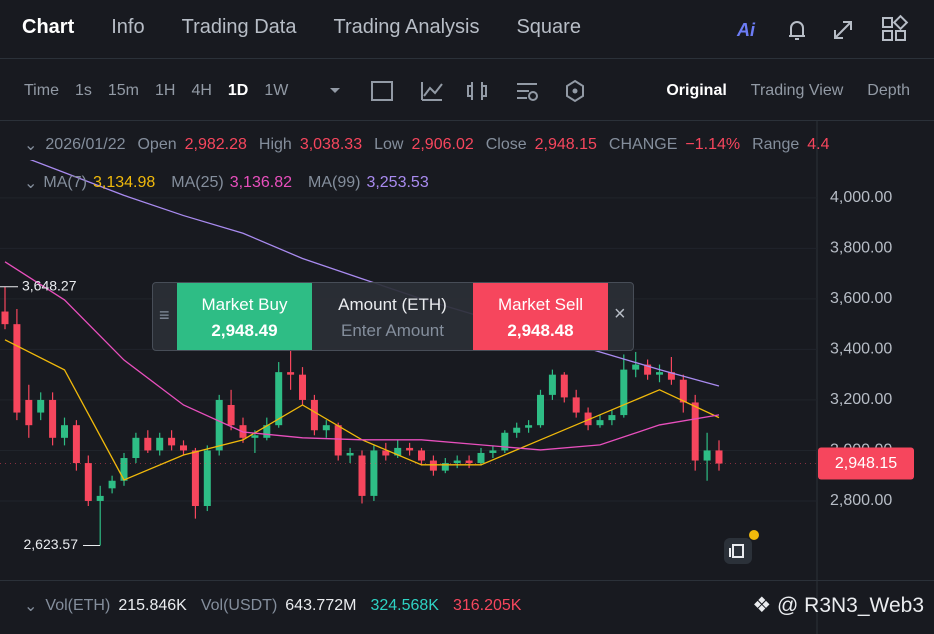  I want to click on drag-handle: ≡, so click(164, 315).